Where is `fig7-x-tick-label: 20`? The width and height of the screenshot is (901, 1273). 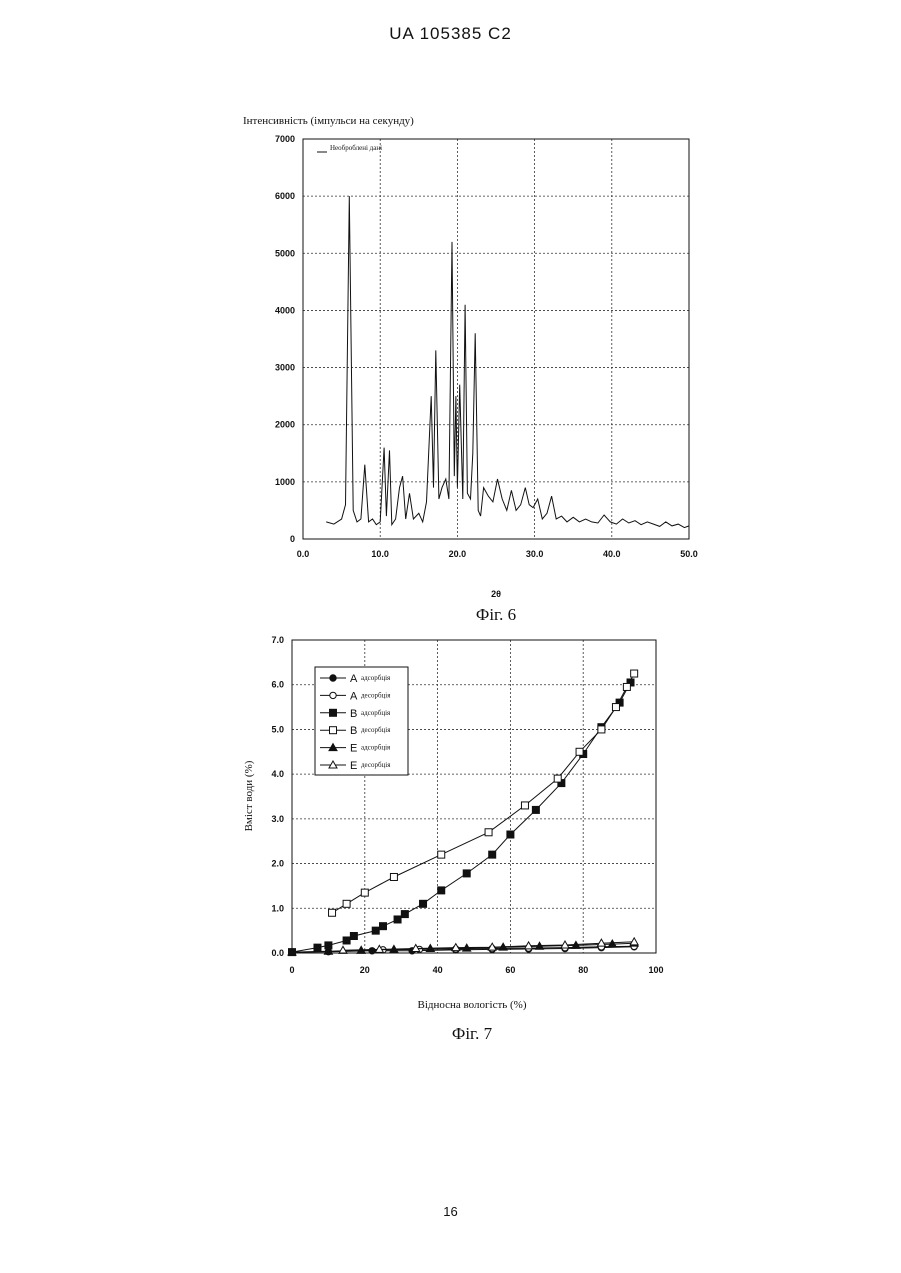
fig7-x-tick-label: 20 is located at coordinates (365, 970).